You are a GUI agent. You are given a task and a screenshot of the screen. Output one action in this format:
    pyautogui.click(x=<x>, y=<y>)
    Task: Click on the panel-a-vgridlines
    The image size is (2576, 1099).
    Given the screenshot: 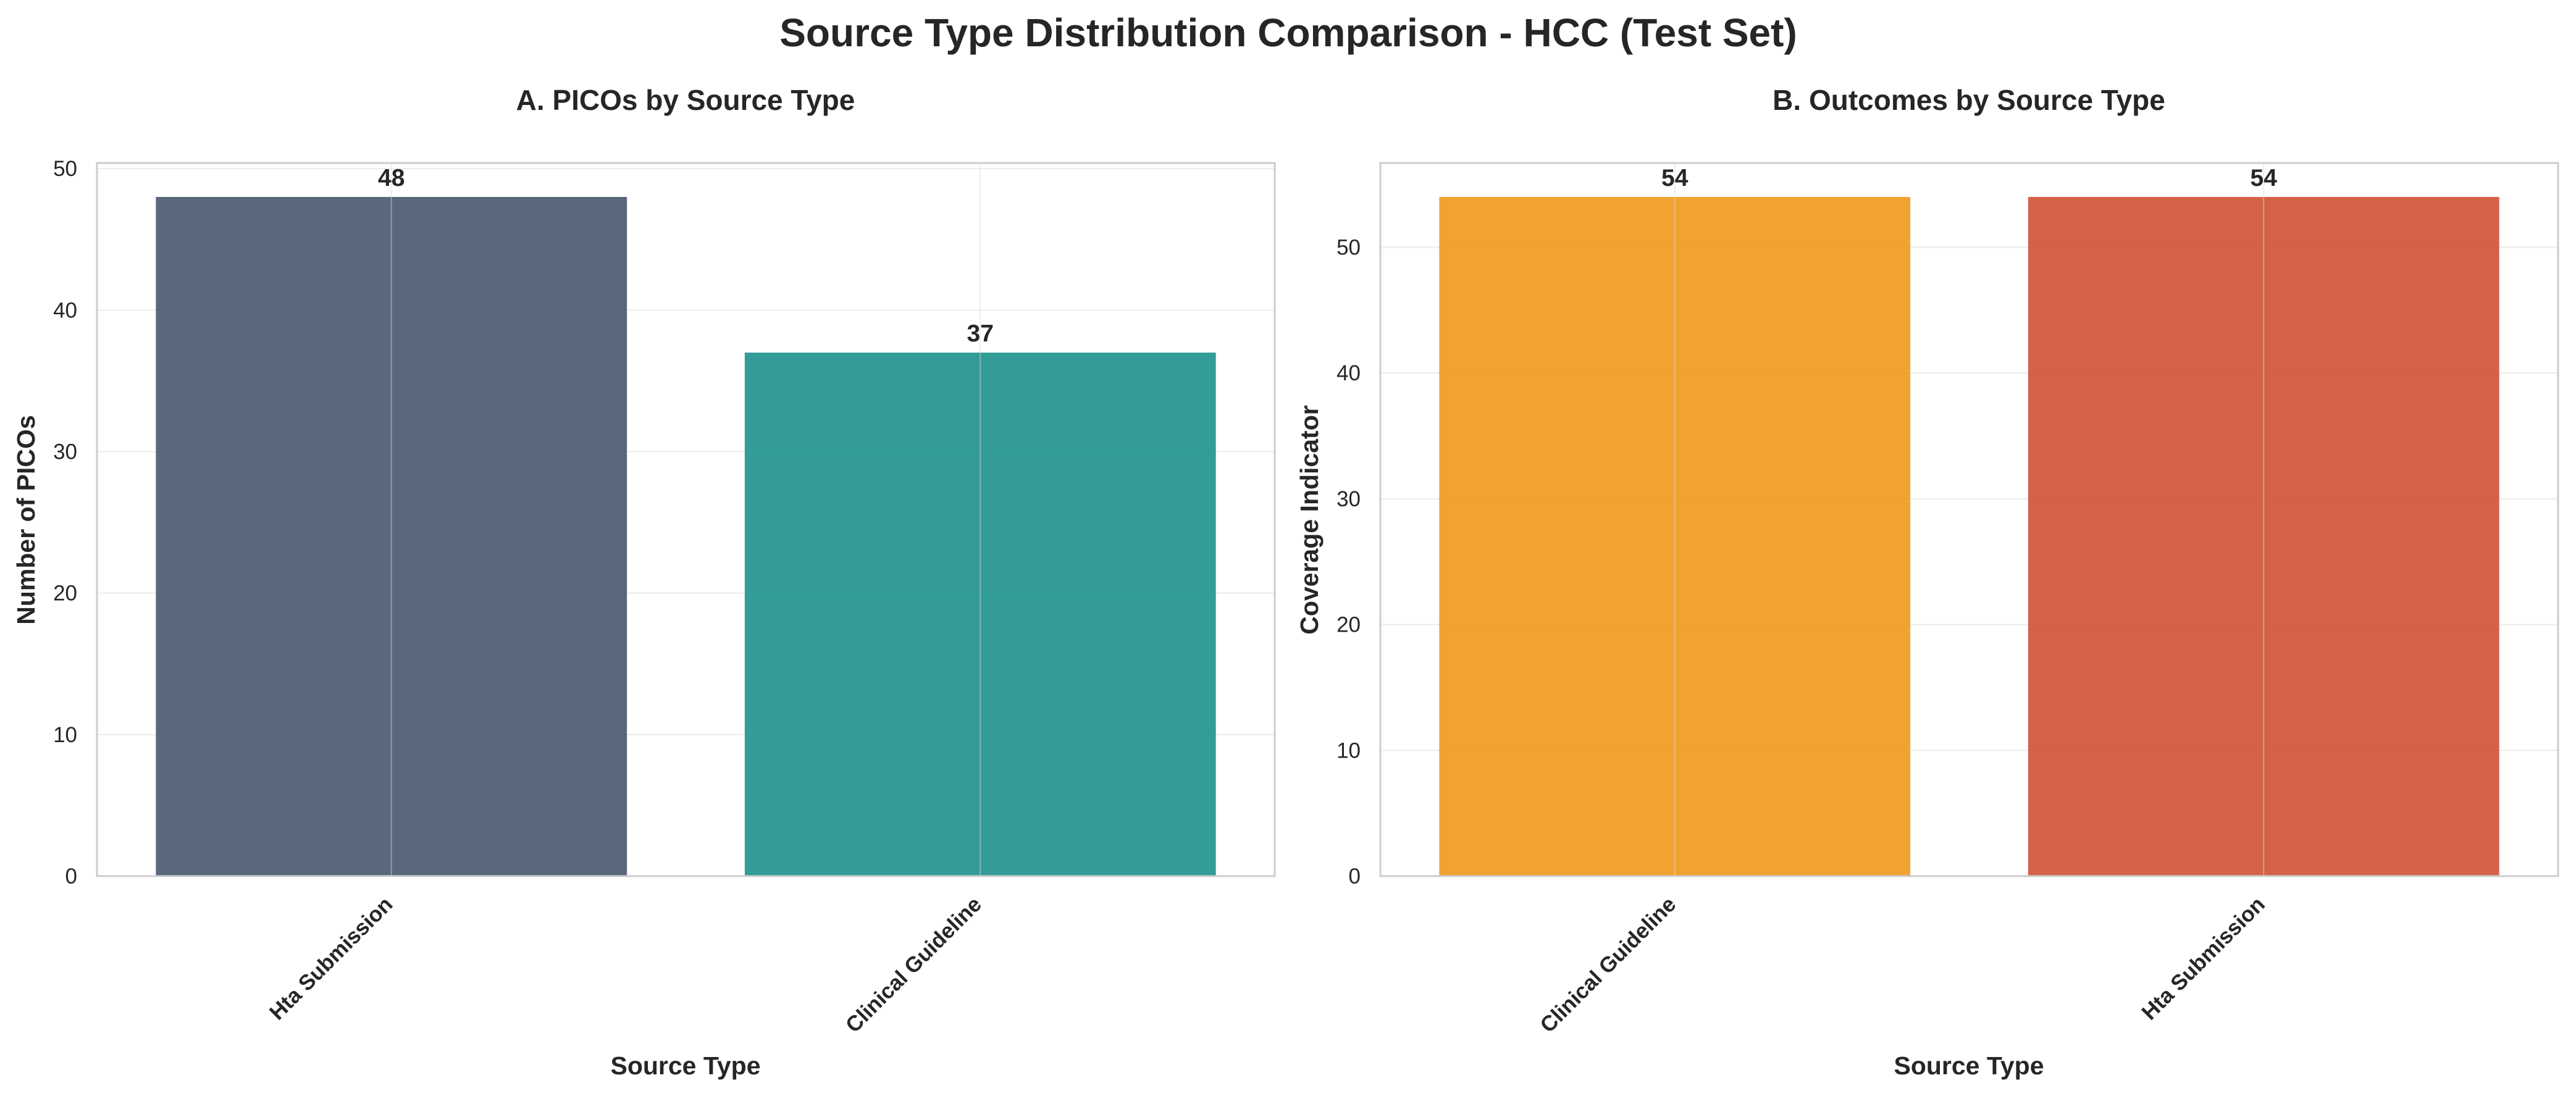 What is the action you would take?
    pyautogui.click(x=685, y=519)
    